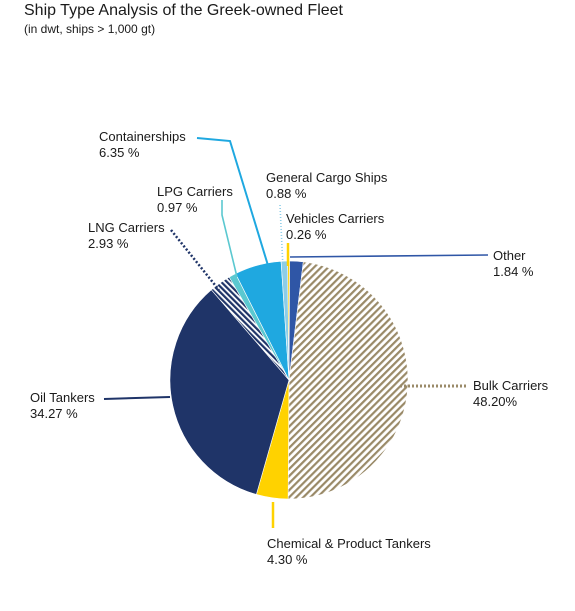  What do you see at coordinates (195, 191) in the screenshot?
I see `label-lpg: LPG Carriers` at bounding box center [195, 191].